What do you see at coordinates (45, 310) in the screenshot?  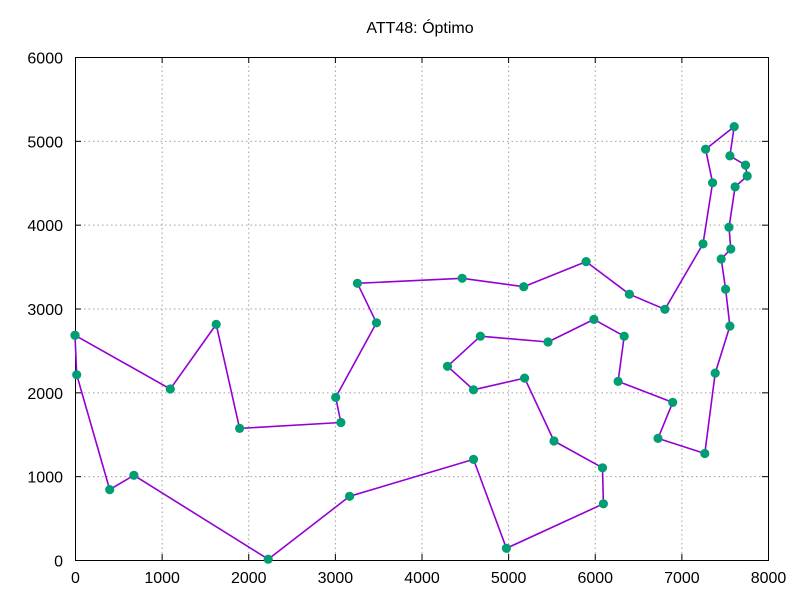 I see `y-tick-label: 3000` at bounding box center [45, 310].